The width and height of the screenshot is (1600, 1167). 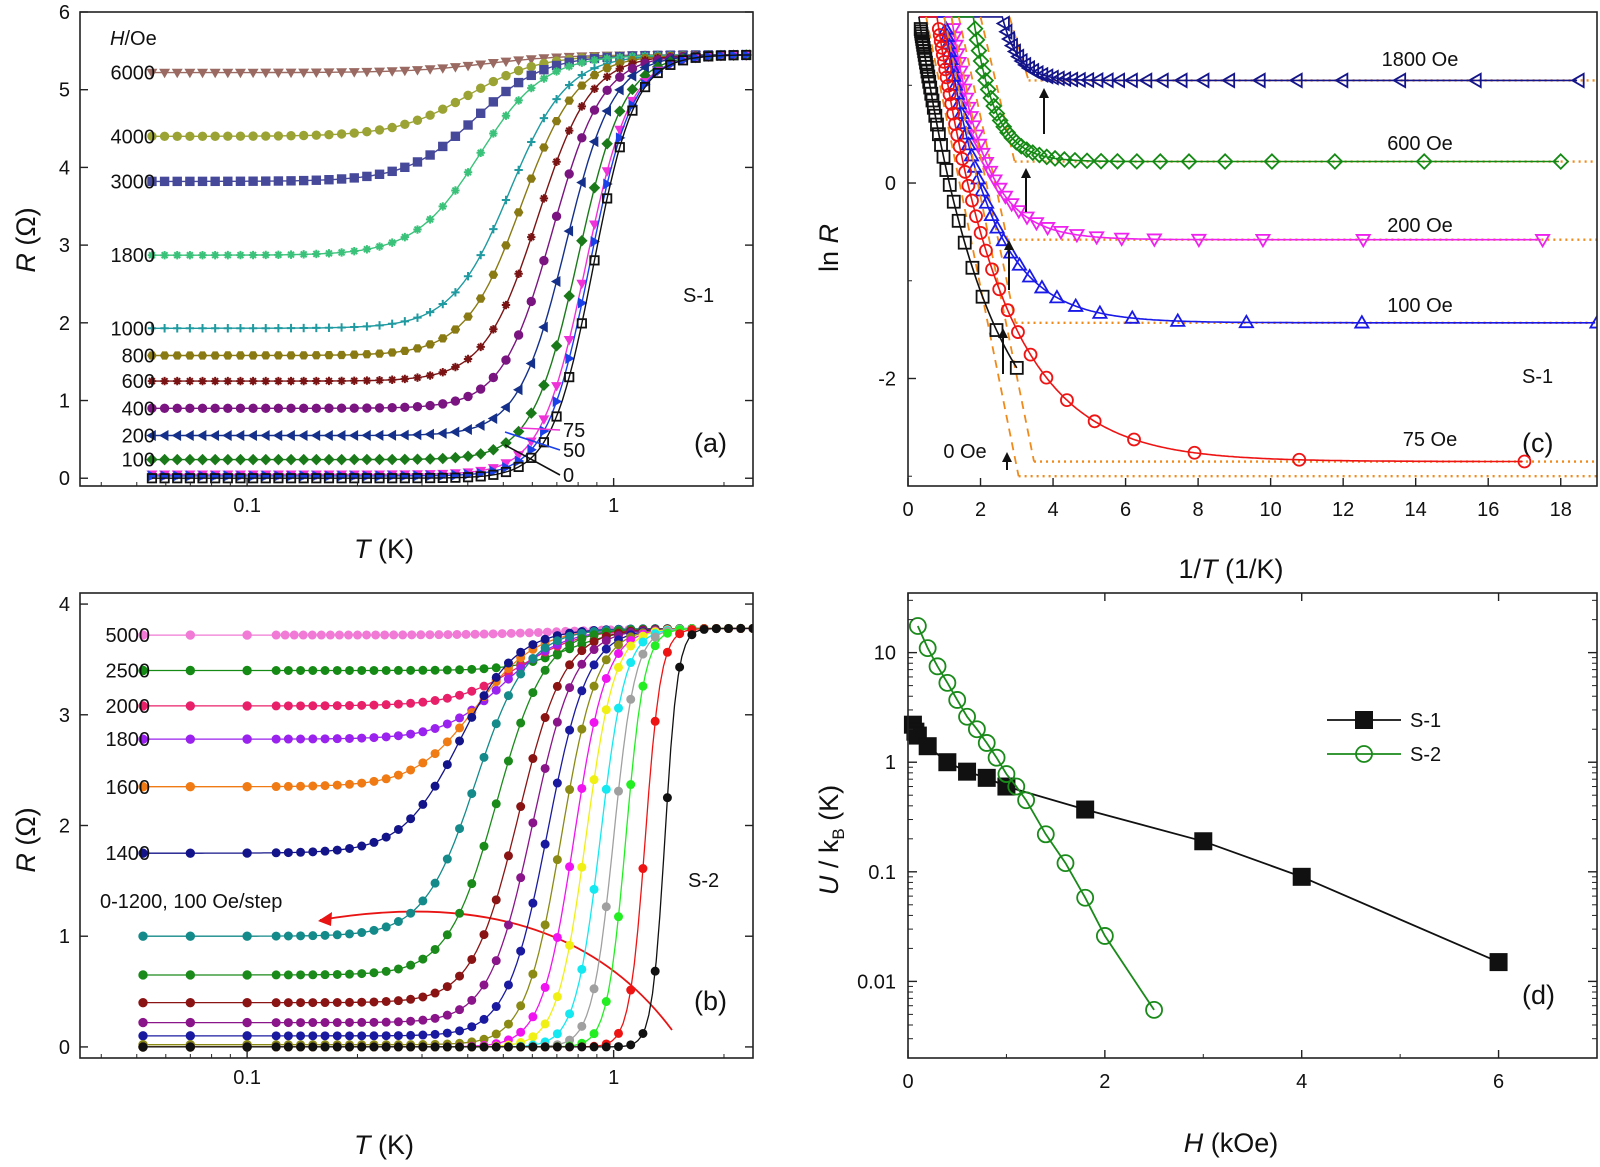 What do you see at coordinates (384, 549) in the screenshot?
I see `panel-a-xlabel: T (K)` at bounding box center [384, 549].